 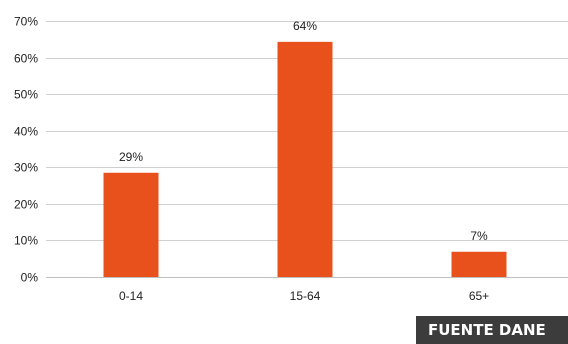 I want to click on y-tick-label: 10%, so click(x=26, y=241).